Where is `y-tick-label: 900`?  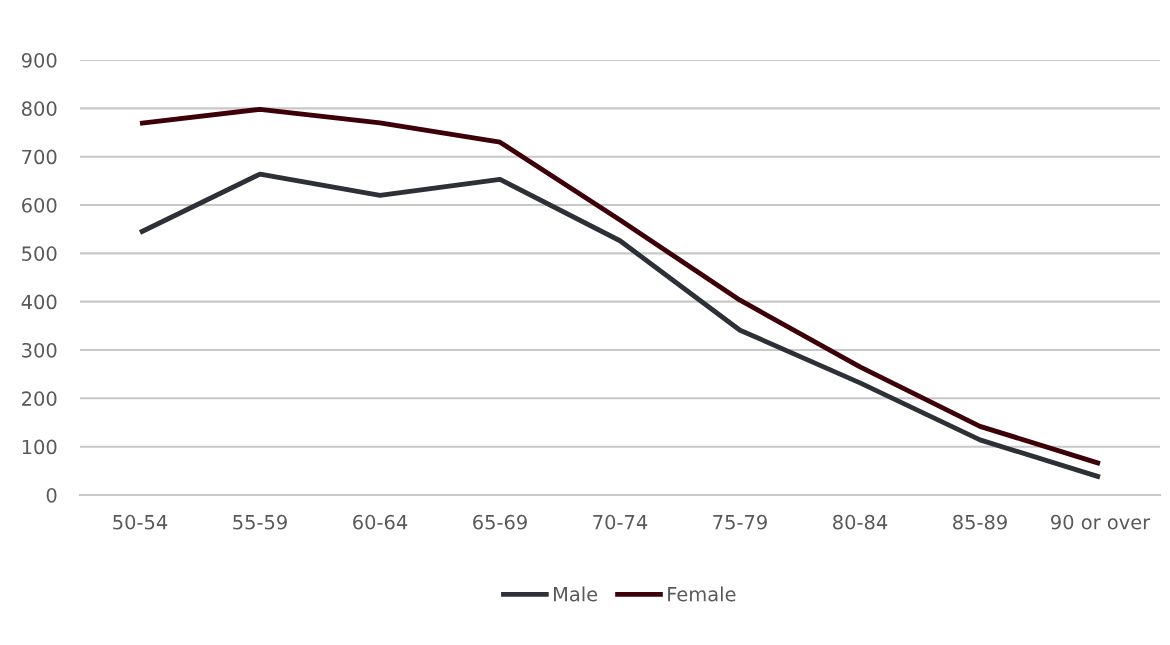 y-tick-label: 900 is located at coordinates (39, 60).